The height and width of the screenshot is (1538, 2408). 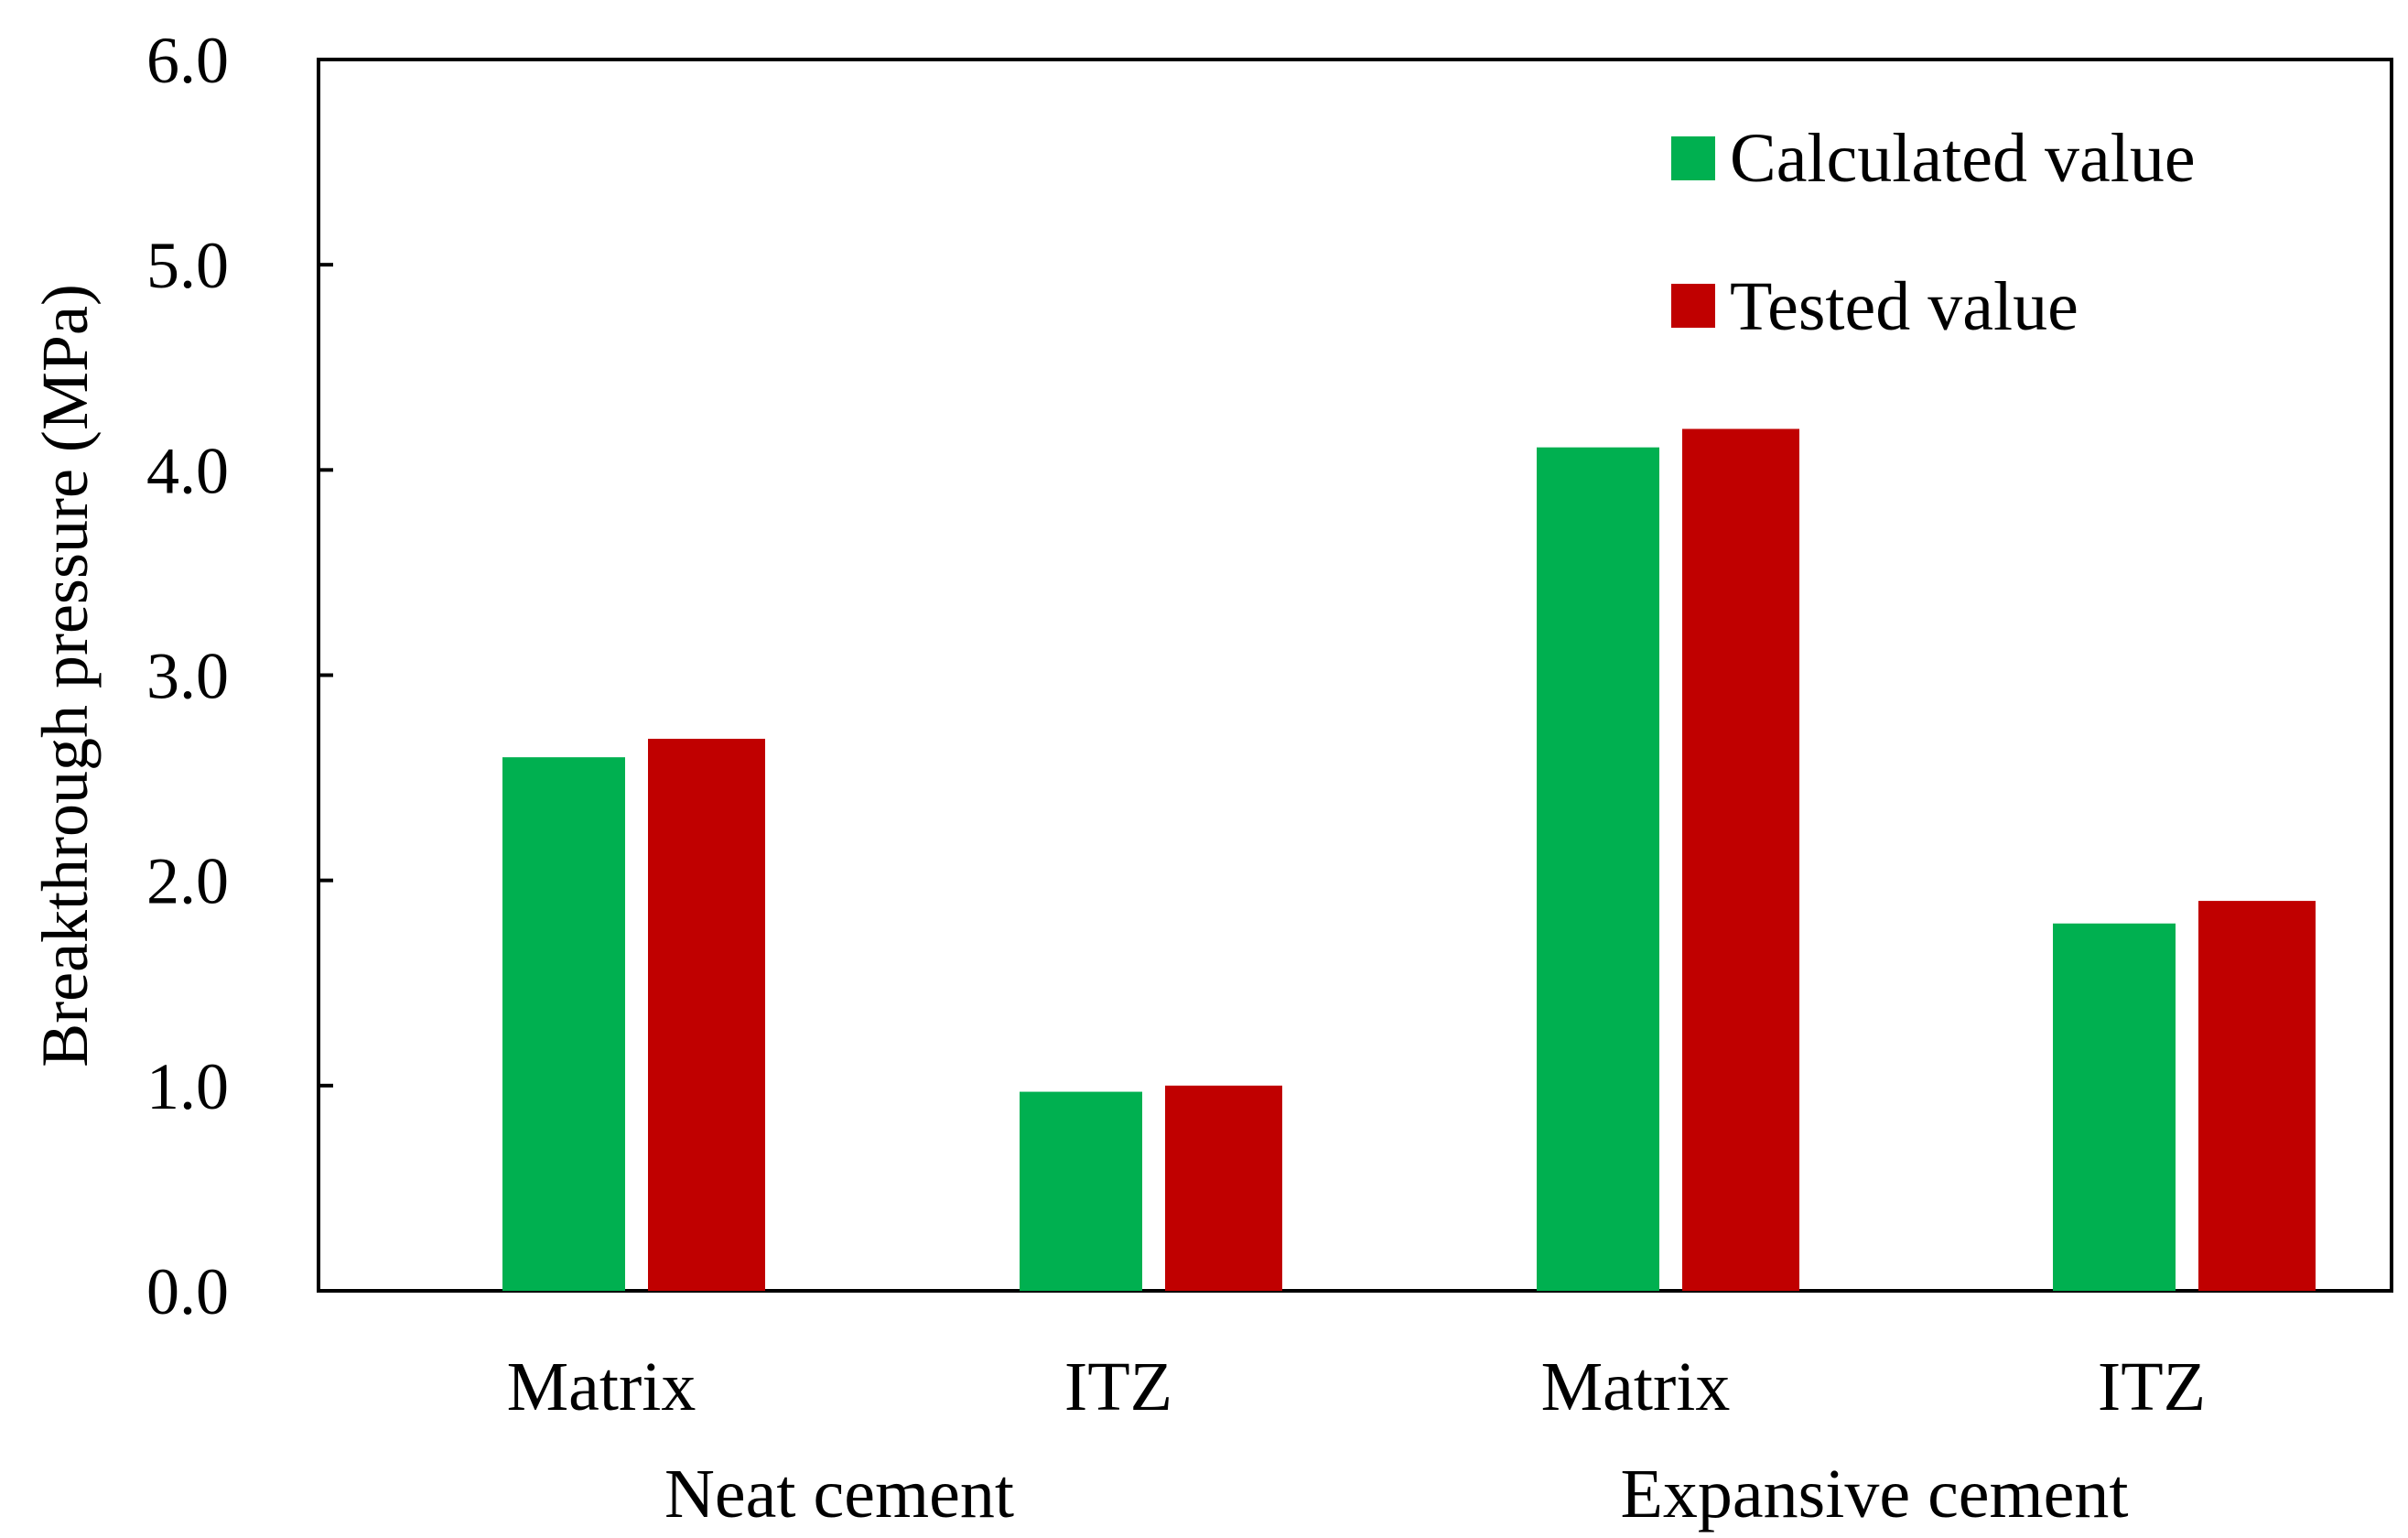 I want to click on y-tick-label: 2.0, so click(x=188, y=881).